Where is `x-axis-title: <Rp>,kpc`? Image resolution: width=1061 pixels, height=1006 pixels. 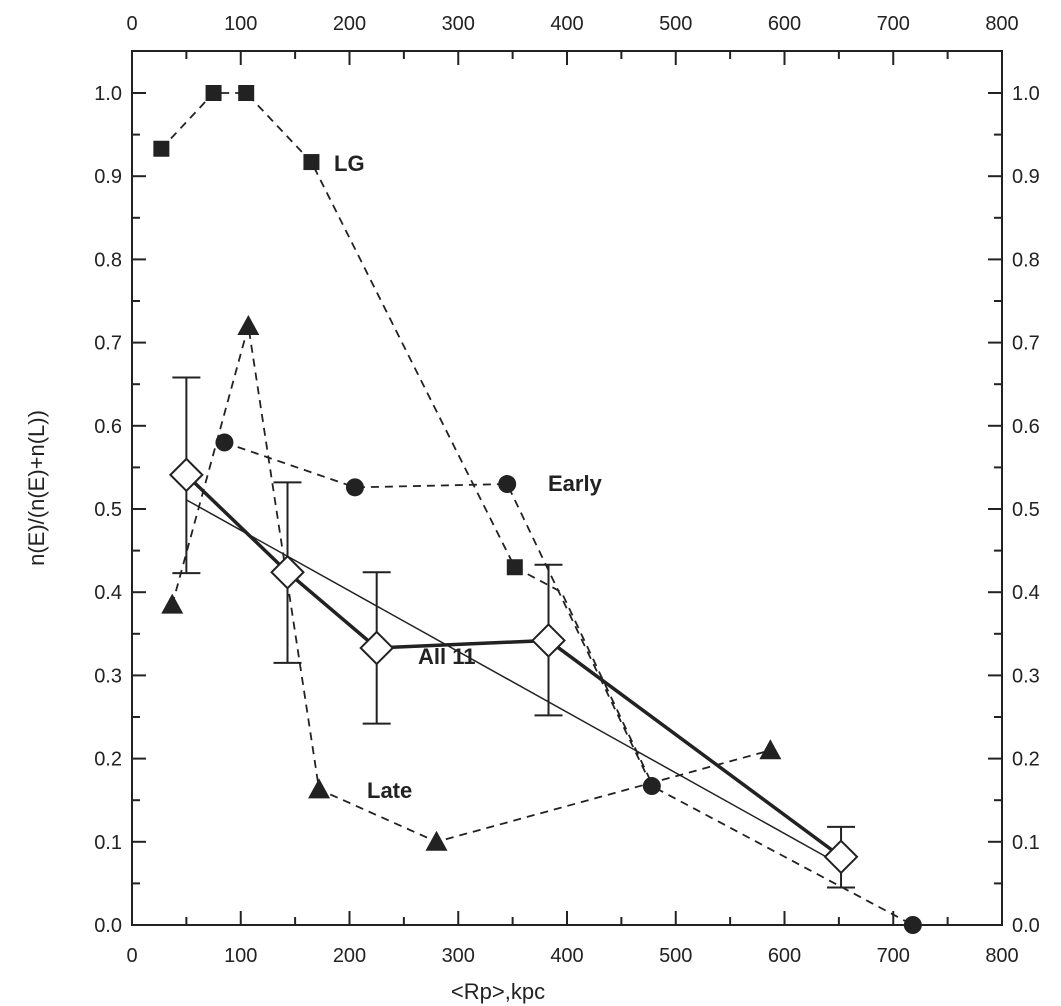 x-axis-title: <Rp>,kpc is located at coordinates (498, 991).